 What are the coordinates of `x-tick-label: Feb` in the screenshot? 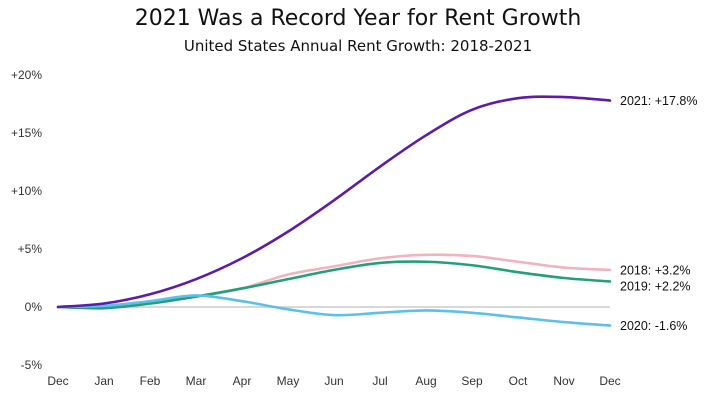 It's located at (150, 381).